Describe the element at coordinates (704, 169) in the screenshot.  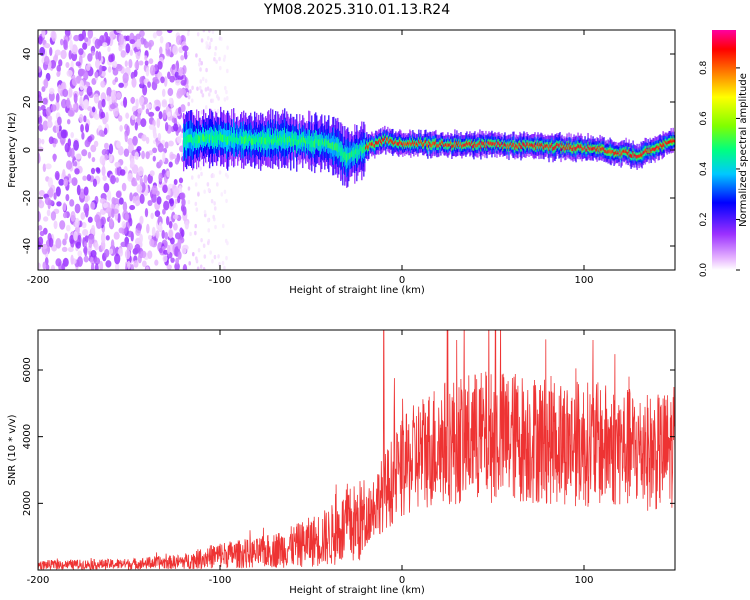
I see `colorbar-tick-label: 0.4` at that location.